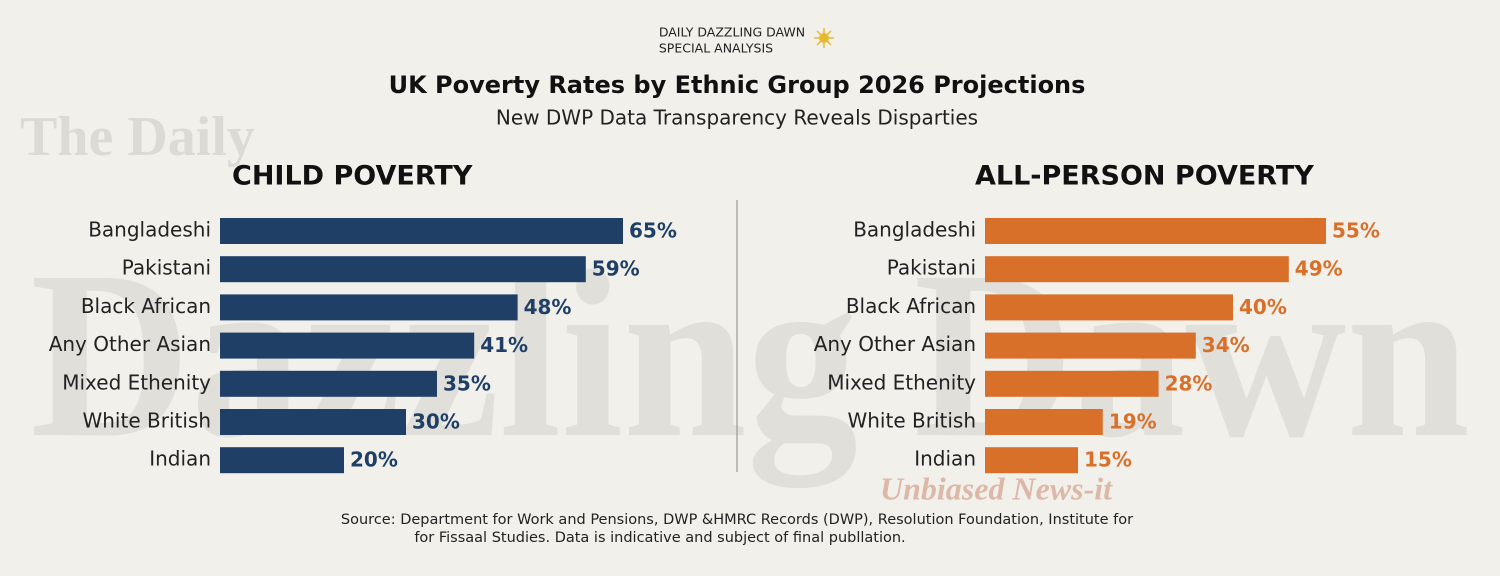 Image resolution: width=1500 pixels, height=576 pixels. What do you see at coordinates (1319, 269) in the screenshot?
I see `value-label: 49%` at bounding box center [1319, 269].